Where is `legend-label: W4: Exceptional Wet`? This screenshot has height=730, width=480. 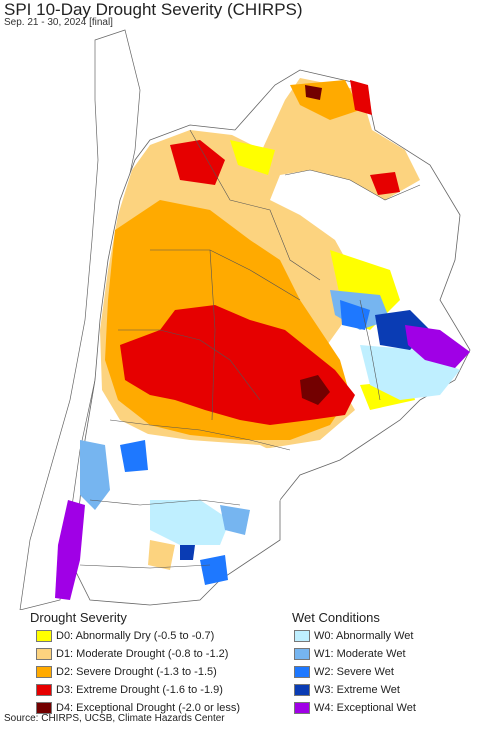
legend-label: W4: Exceptional Wet is located at coordinates (365, 708).